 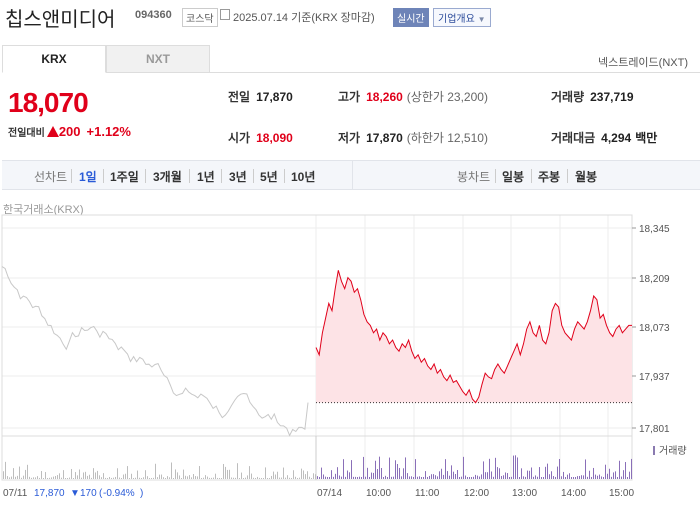 I want to click on exchange-label: 한국거래소(KRX), so click(x=43, y=210).